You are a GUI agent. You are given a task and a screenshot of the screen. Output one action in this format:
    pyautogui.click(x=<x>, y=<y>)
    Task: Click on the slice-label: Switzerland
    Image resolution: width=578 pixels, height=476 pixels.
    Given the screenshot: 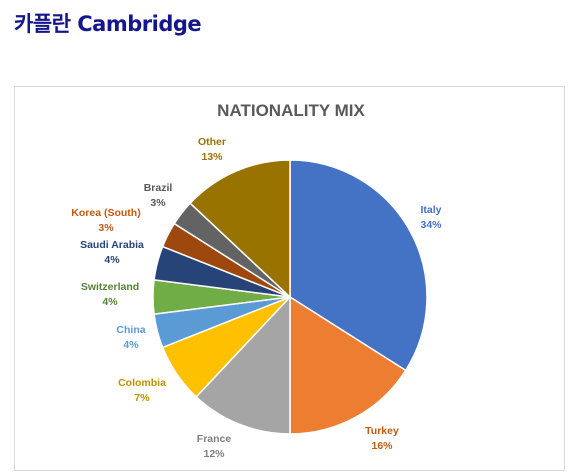 What is the action you would take?
    pyautogui.click(x=110, y=287)
    